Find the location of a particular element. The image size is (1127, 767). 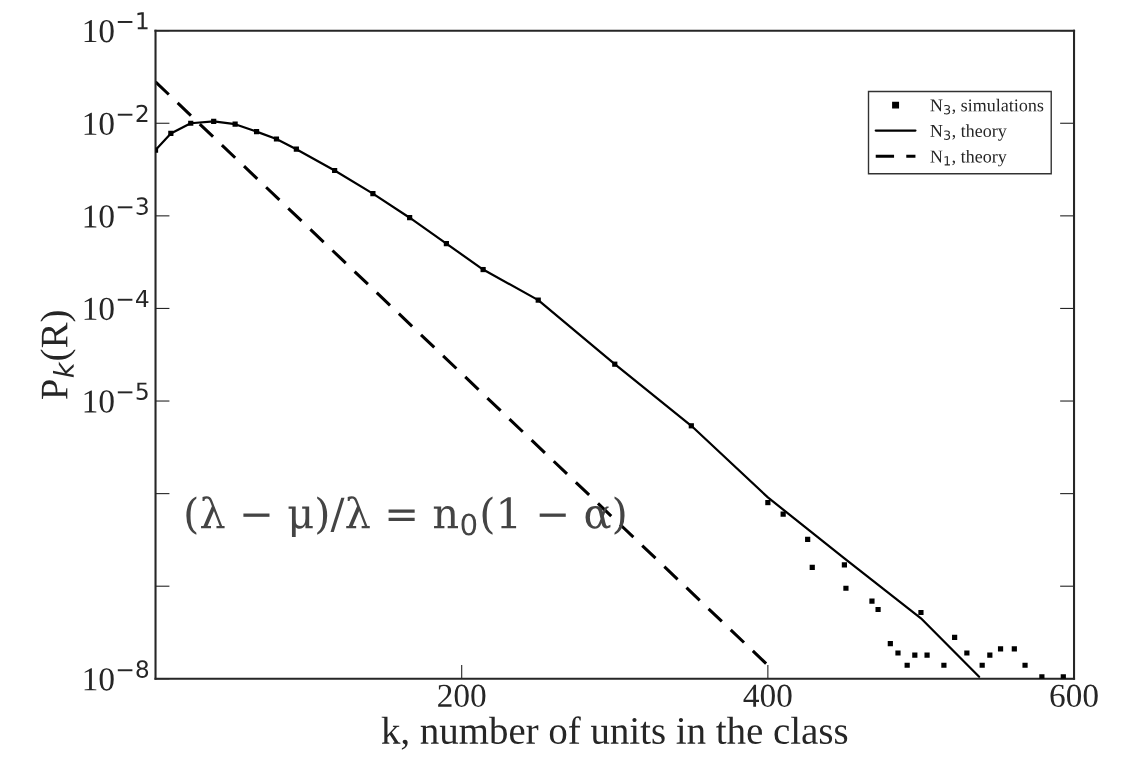

legend-label: N$_{3}$, simulations is located at coordinates (987, 106).